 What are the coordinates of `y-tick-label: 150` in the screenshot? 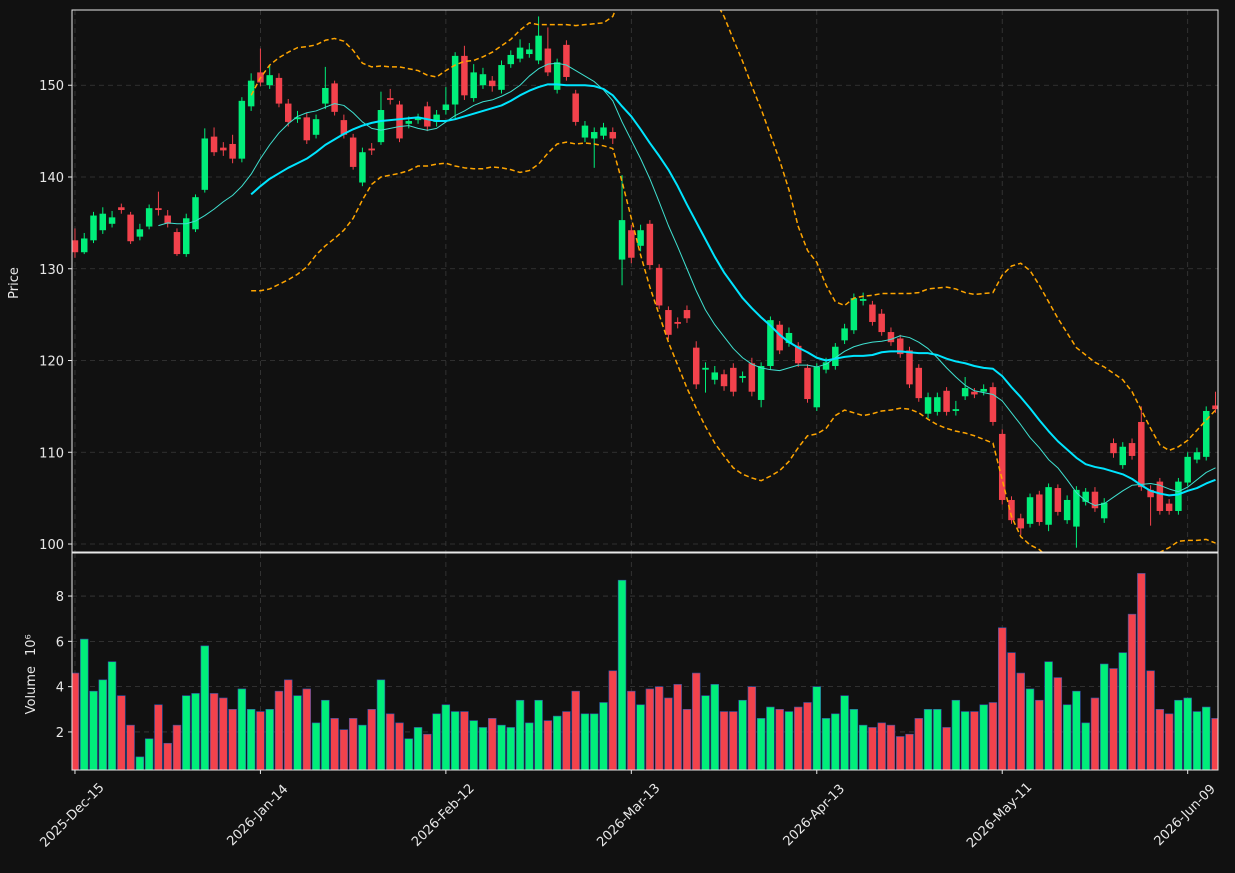 It's located at (51, 86).